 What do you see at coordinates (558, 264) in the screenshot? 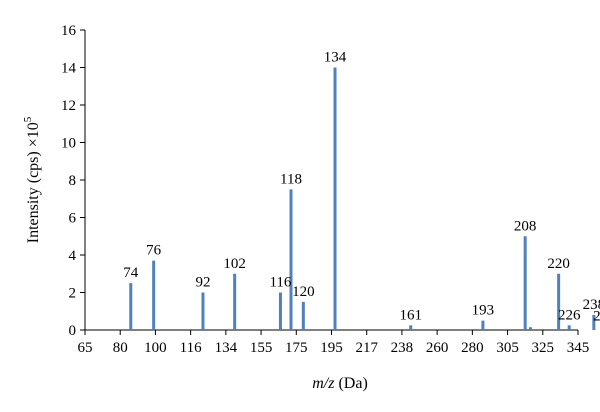
I see `peak-label-220: 220` at bounding box center [558, 264].